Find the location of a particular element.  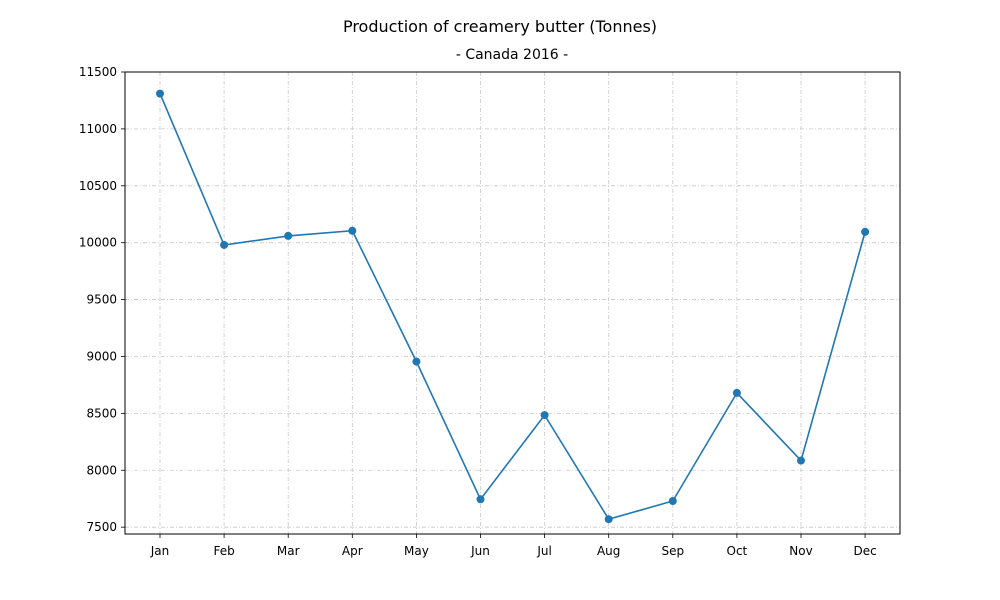

y-axis: 7500 8000 8500 9000 9500 10000 10500 11000 11500 is located at coordinates (102, 299).